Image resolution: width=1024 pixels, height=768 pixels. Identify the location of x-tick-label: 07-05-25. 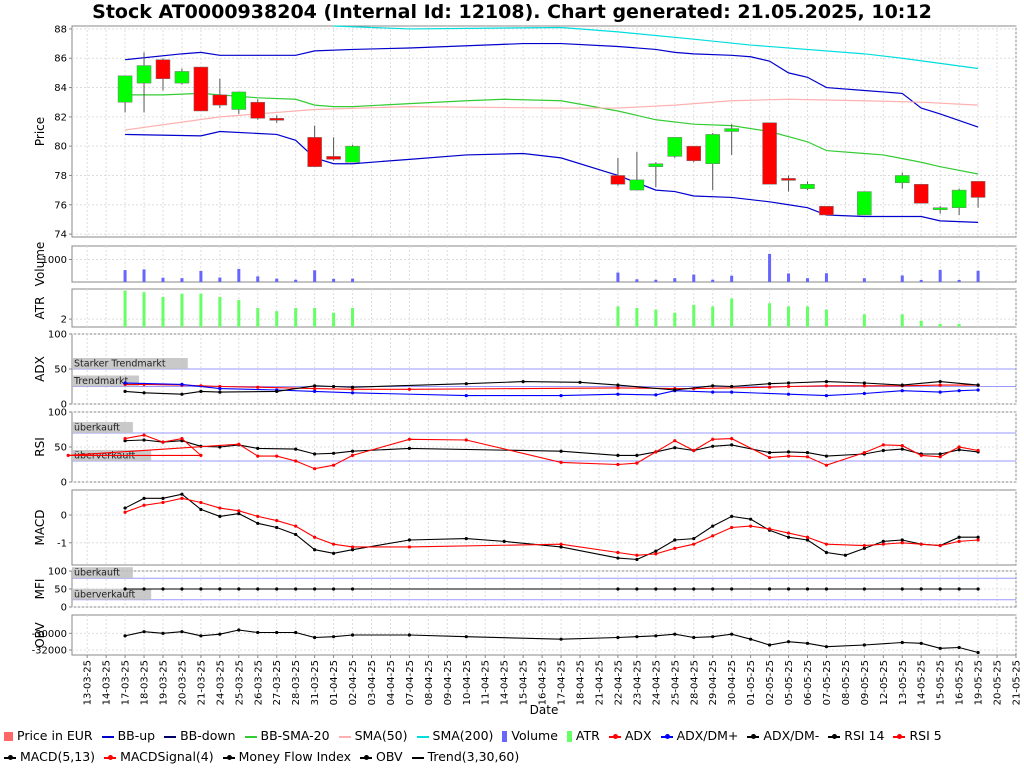
(827, 682).